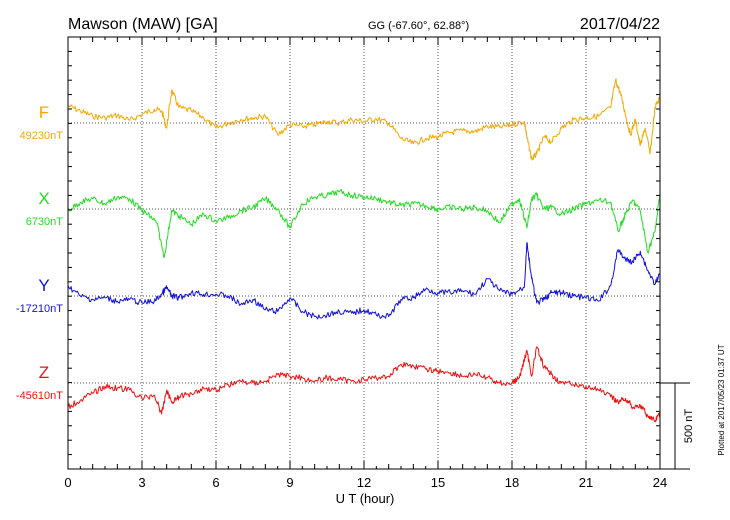  Describe the element at coordinates (42, 136) in the screenshot. I see `series-baseline-f: 49230nT` at that location.